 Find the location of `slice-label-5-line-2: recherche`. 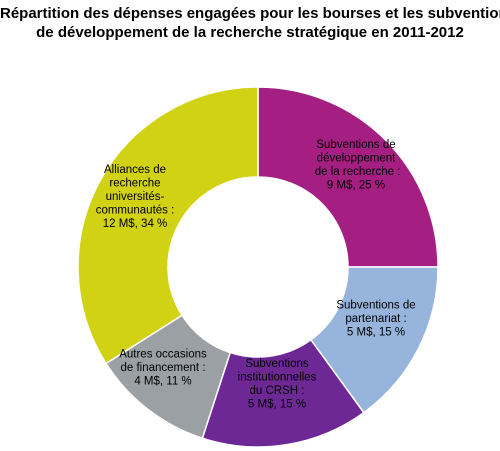

slice-label-5-line-2: recherche is located at coordinates (134, 184).